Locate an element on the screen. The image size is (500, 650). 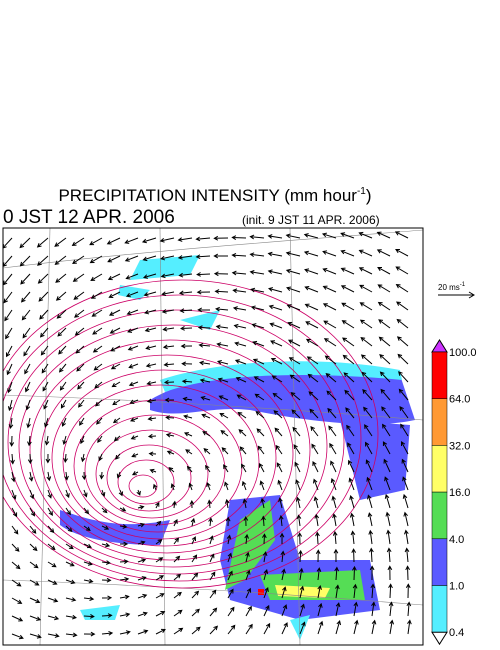
isobar is located at coordinates (158, 466).